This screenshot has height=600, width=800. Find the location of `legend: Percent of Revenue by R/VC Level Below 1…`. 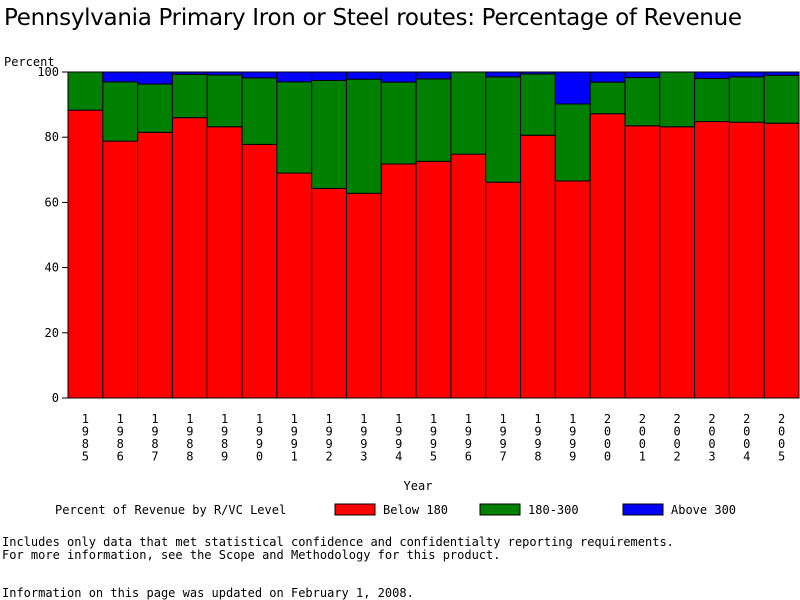

legend: Percent of Revenue by R/VC Level Below 1… is located at coordinates (395, 510).